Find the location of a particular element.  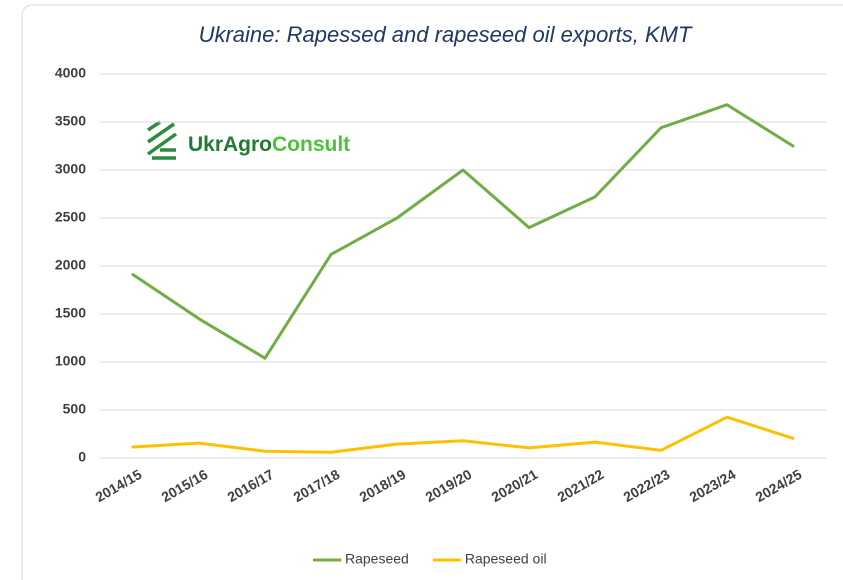

y-tick-label: 3000 is located at coordinates (70, 169).